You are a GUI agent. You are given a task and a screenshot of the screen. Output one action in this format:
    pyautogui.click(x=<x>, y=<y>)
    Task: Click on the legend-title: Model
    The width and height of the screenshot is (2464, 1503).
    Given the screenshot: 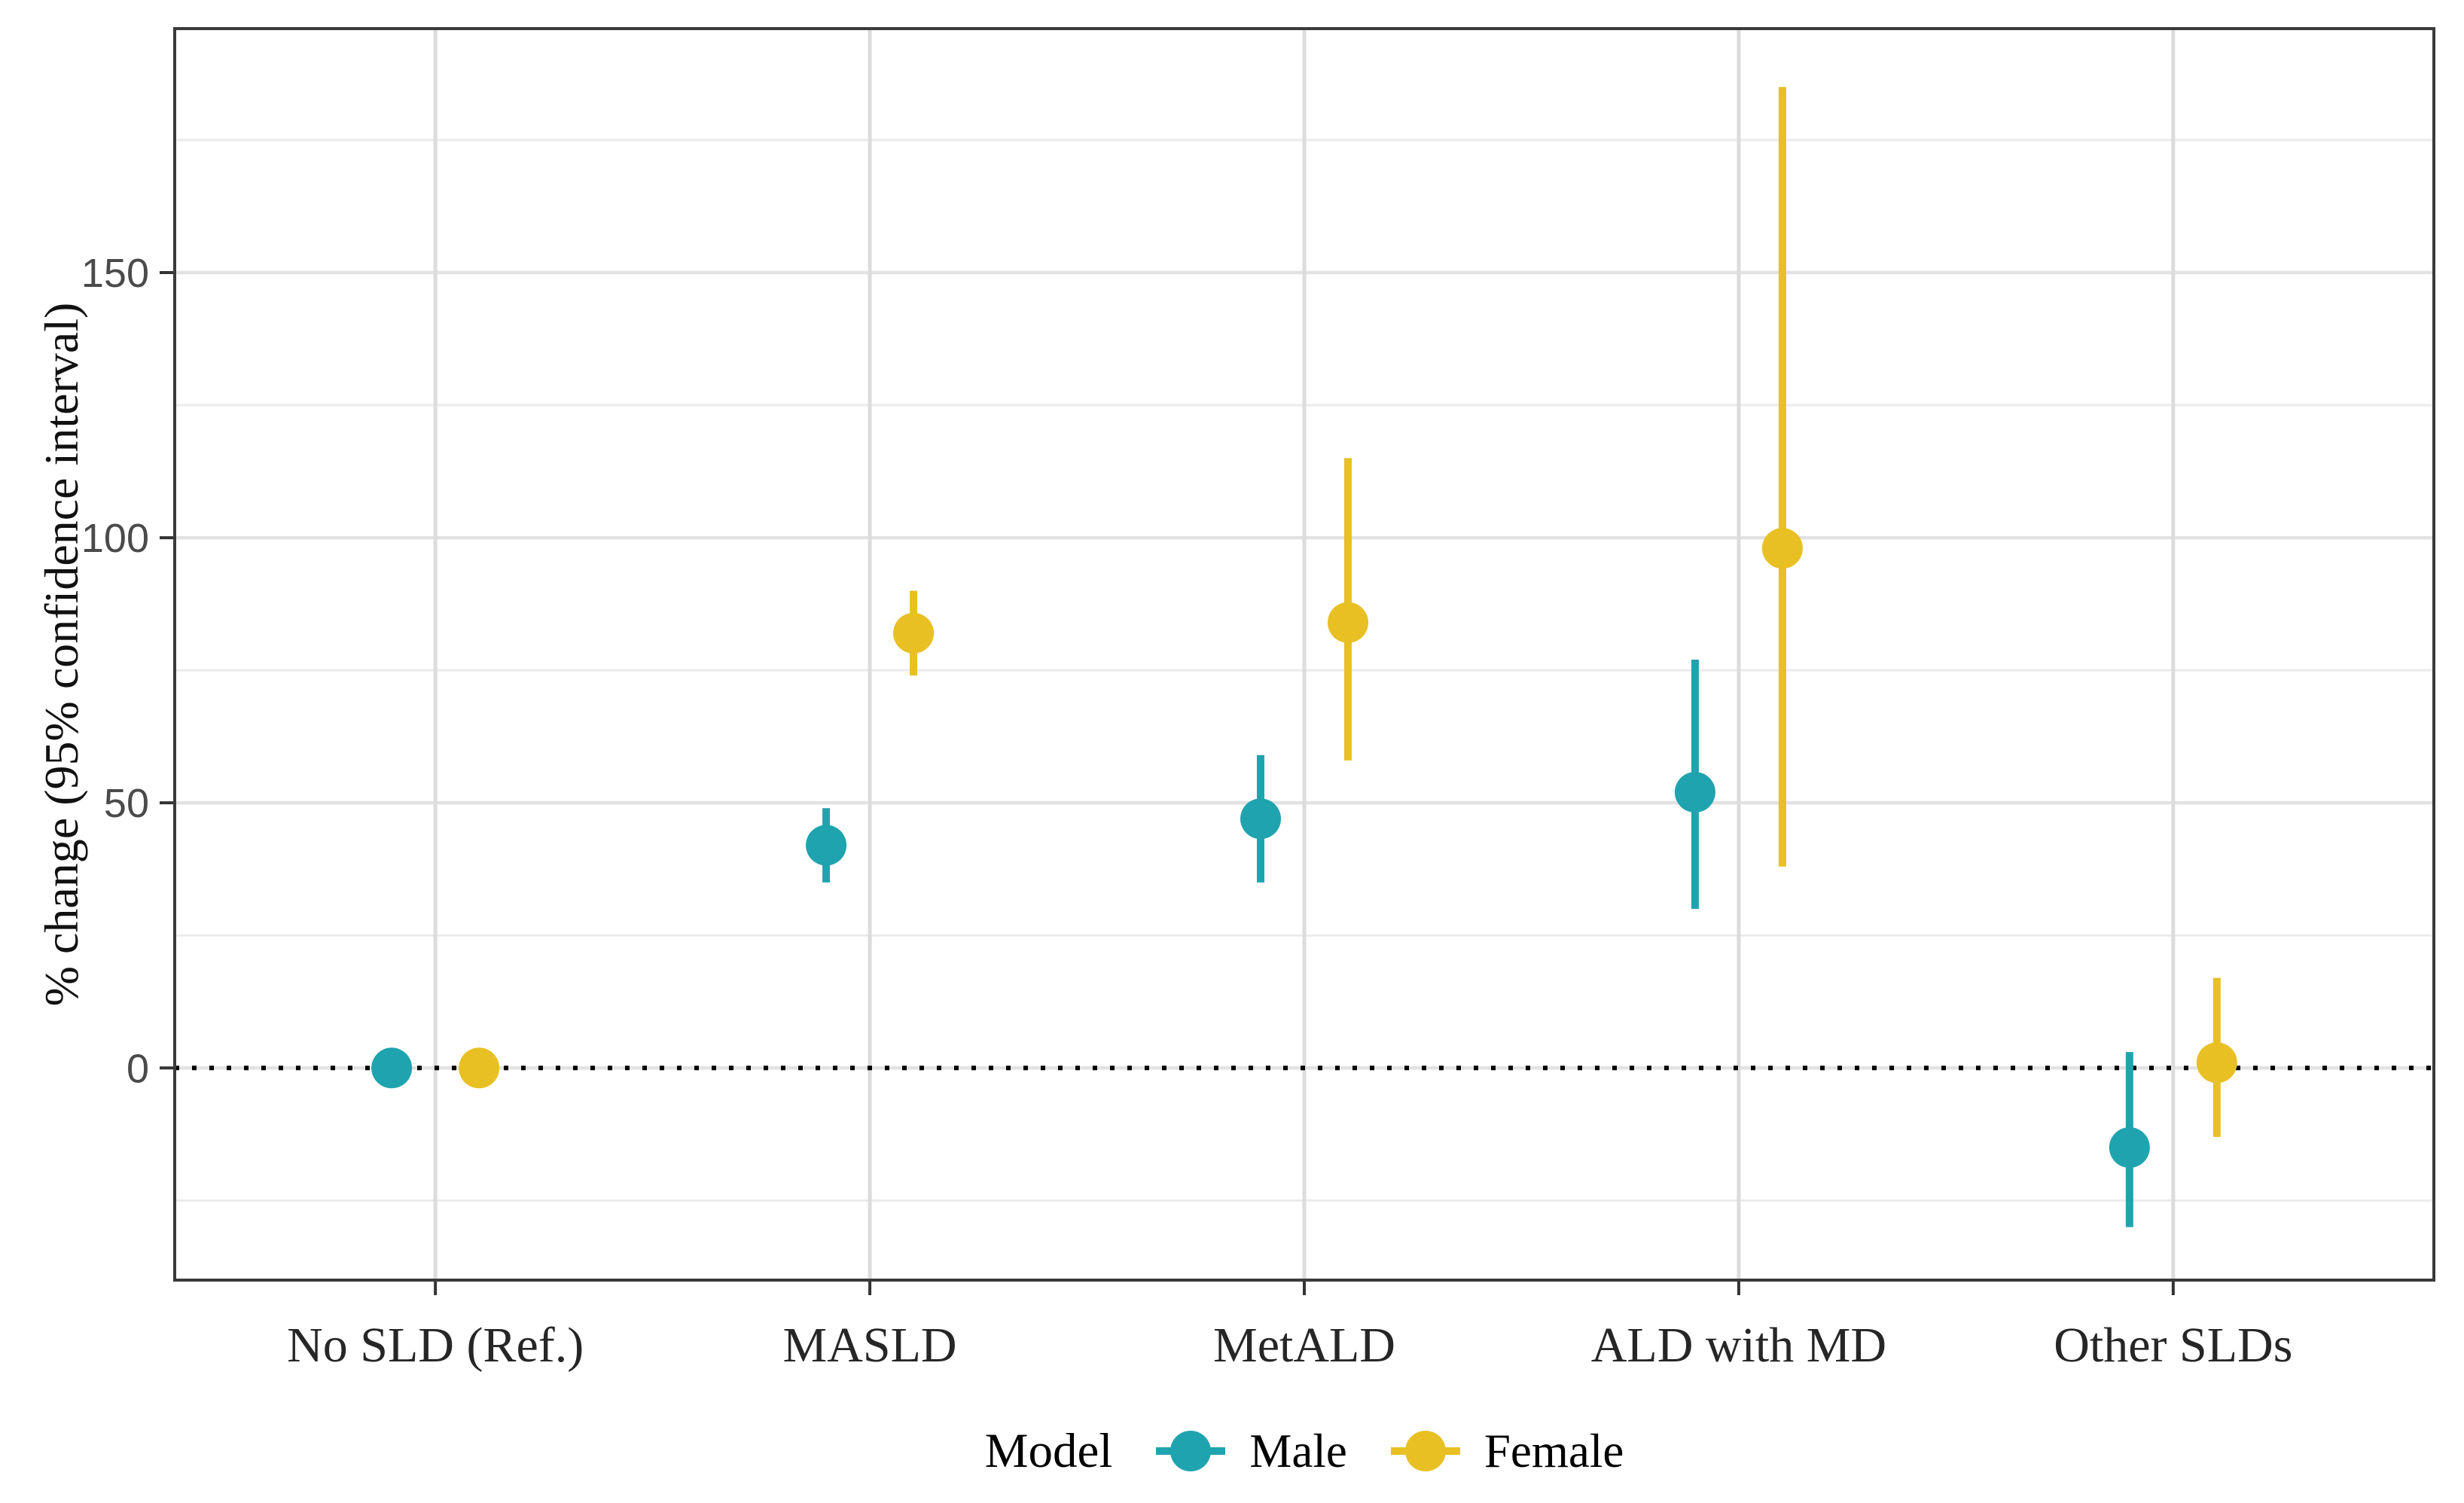 What is the action you would take?
    pyautogui.click(x=1049, y=1450)
    